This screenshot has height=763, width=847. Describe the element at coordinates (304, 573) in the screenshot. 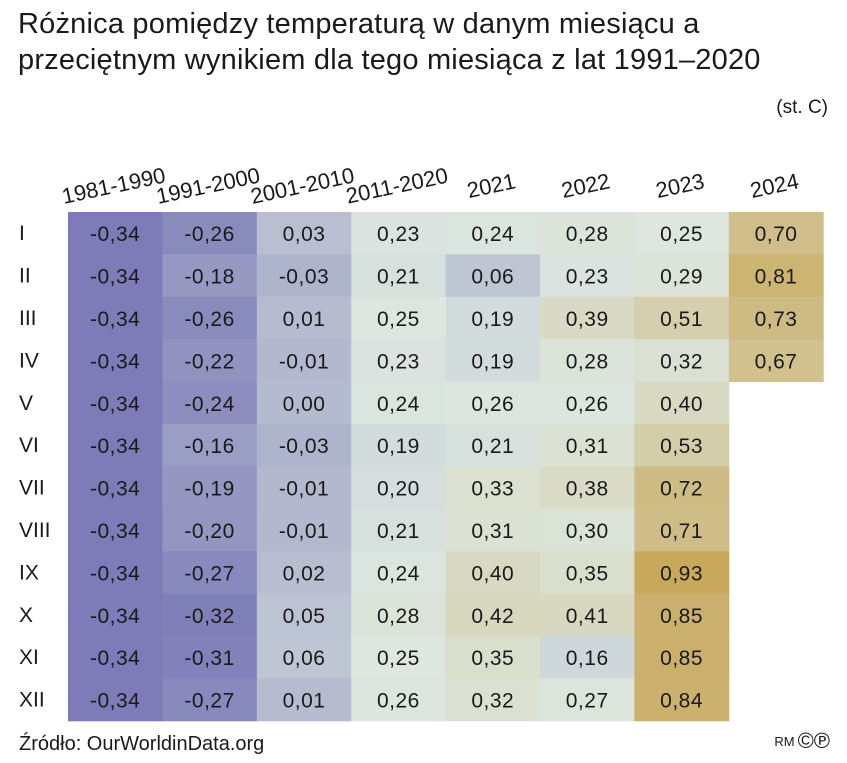

I see `cell-value: 0,02` at that location.